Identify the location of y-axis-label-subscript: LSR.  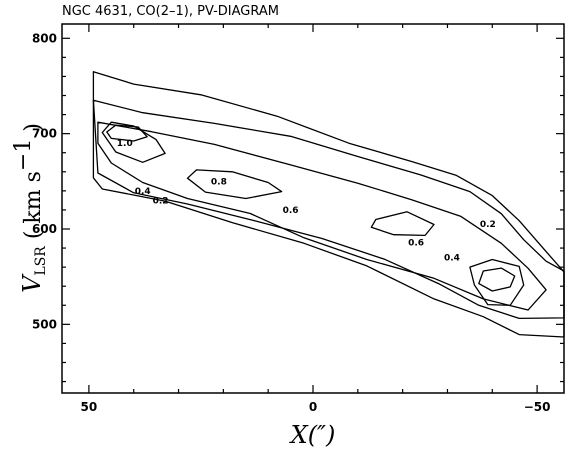
(41, 261).